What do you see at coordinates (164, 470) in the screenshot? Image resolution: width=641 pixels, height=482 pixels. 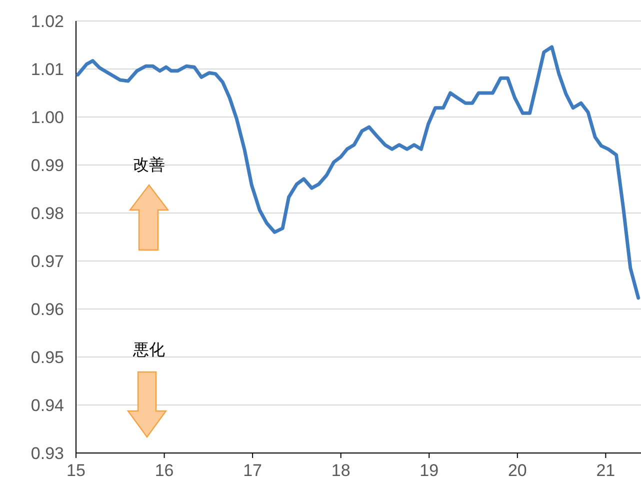 I see `x-tick-label: 16` at bounding box center [164, 470].